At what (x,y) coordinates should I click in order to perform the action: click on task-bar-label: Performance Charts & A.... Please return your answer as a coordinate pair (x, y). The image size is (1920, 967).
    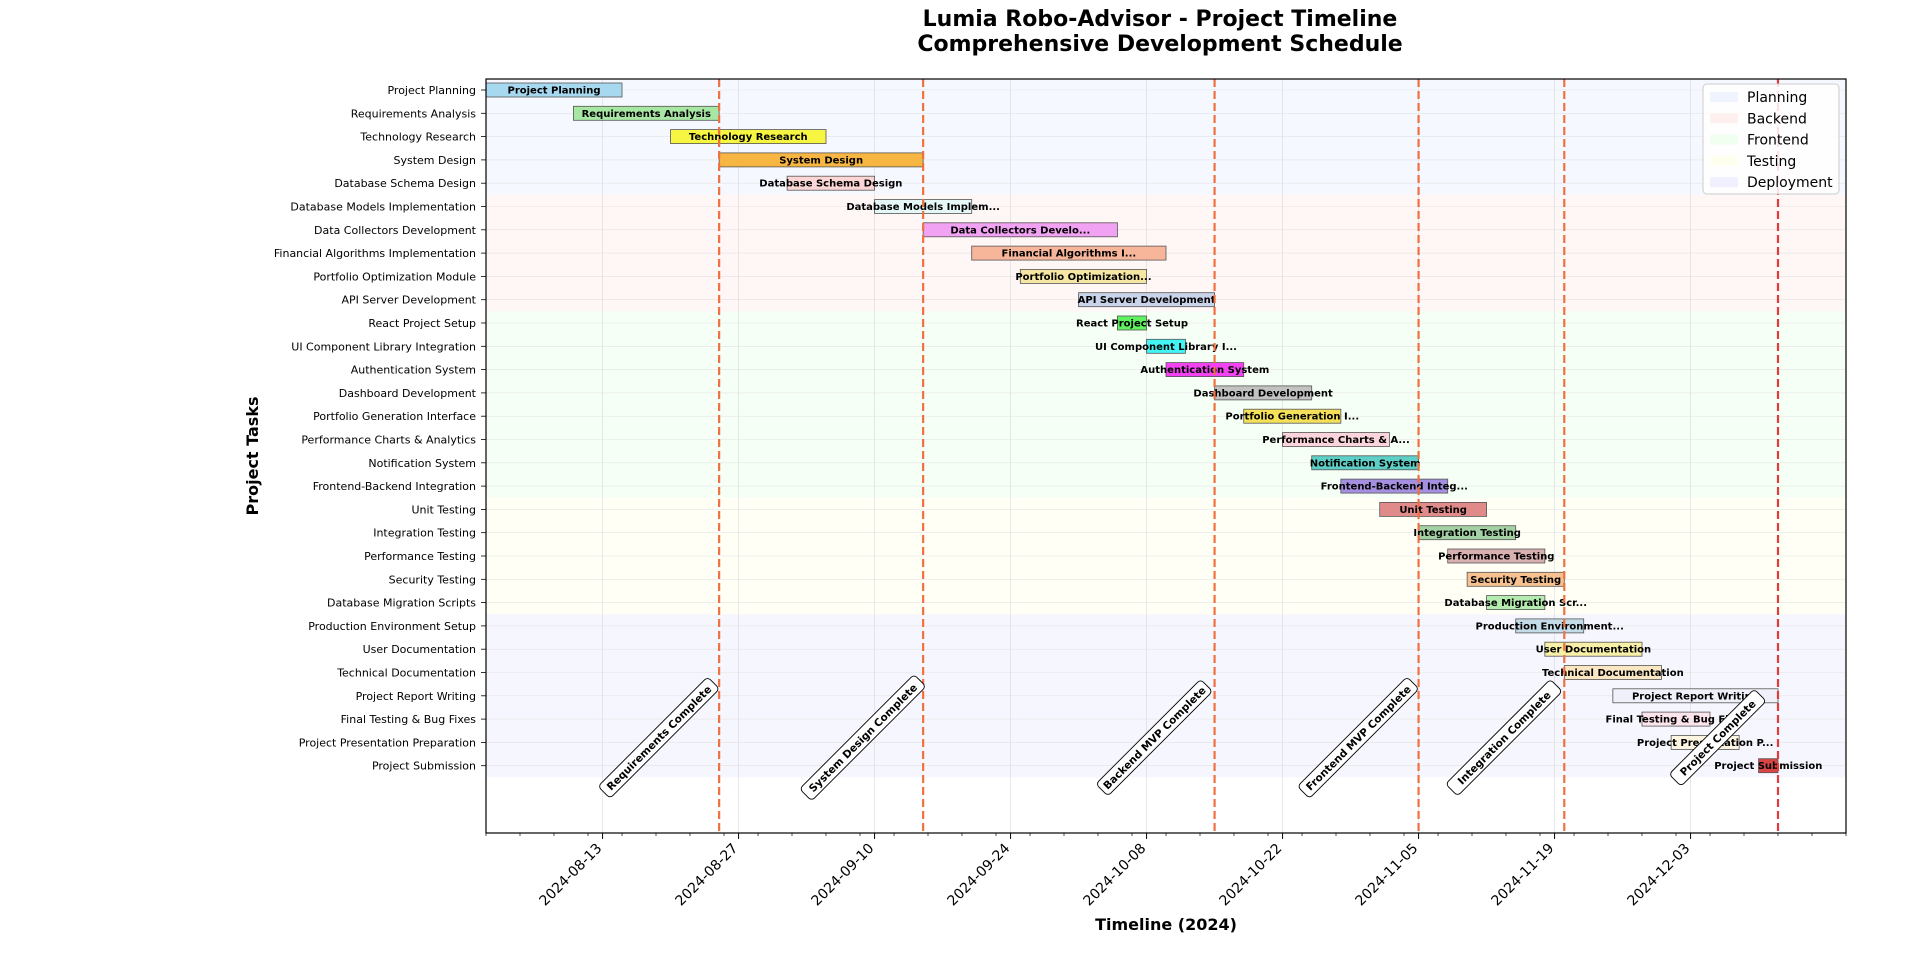
    Looking at the image, I should click on (1336, 440).